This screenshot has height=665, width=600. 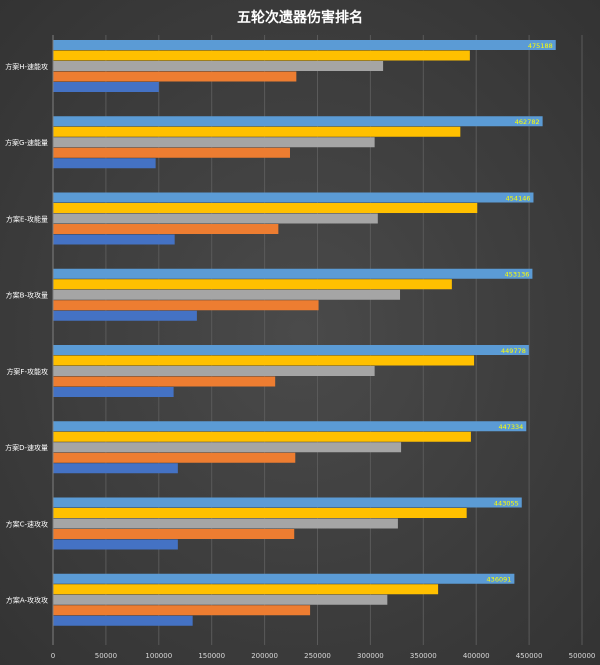 I want to click on category-label: 方案H-速能攻, so click(x=26, y=66).